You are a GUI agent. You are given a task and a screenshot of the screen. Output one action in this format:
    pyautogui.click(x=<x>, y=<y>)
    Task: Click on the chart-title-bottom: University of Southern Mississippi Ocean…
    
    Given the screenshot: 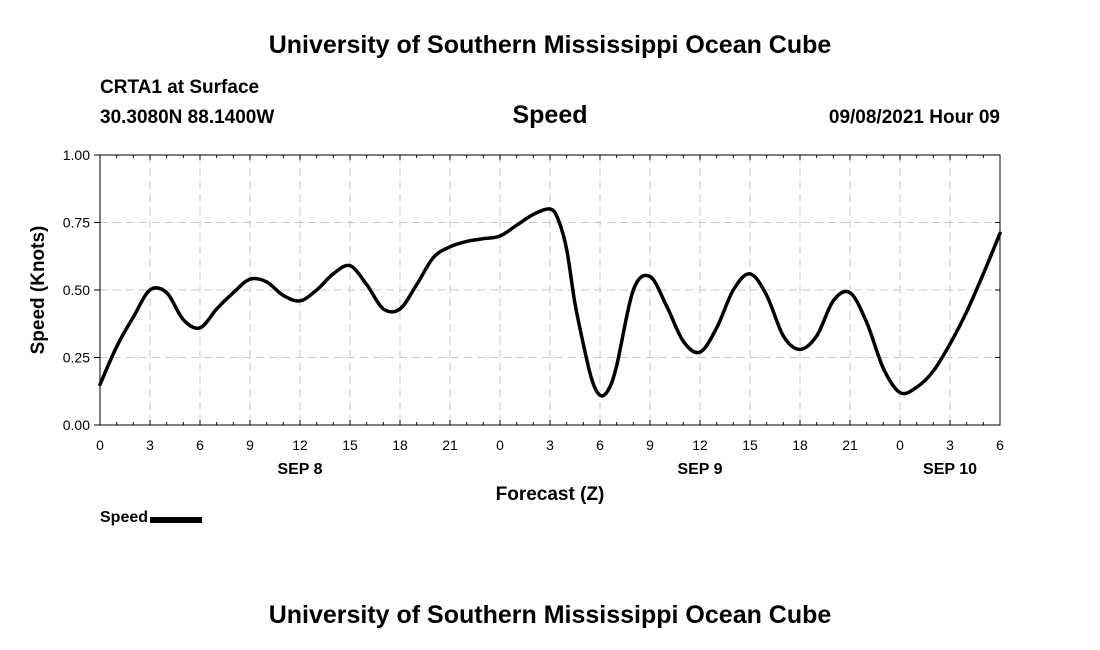 What is the action you would take?
    pyautogui.click(x=550, y=615)
    